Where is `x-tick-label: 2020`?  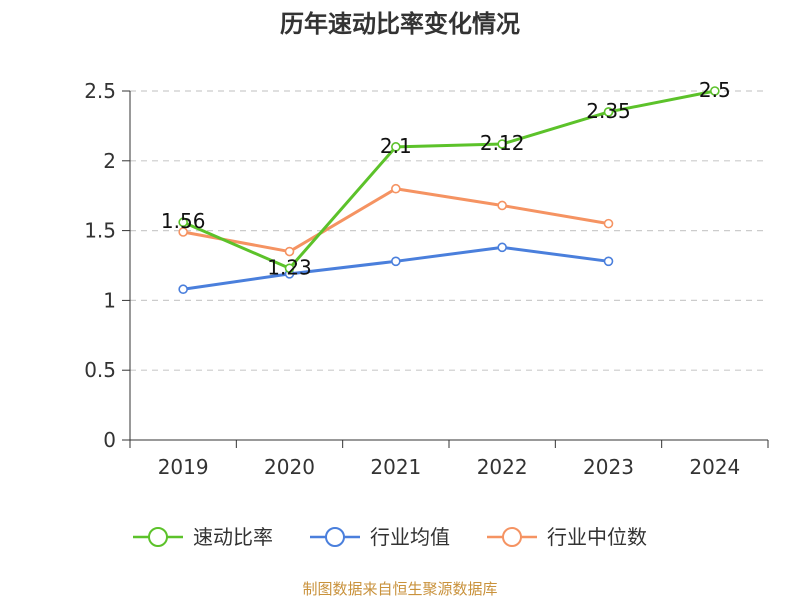 x-tick-label: 2020 is located at coordinates (289, 467).